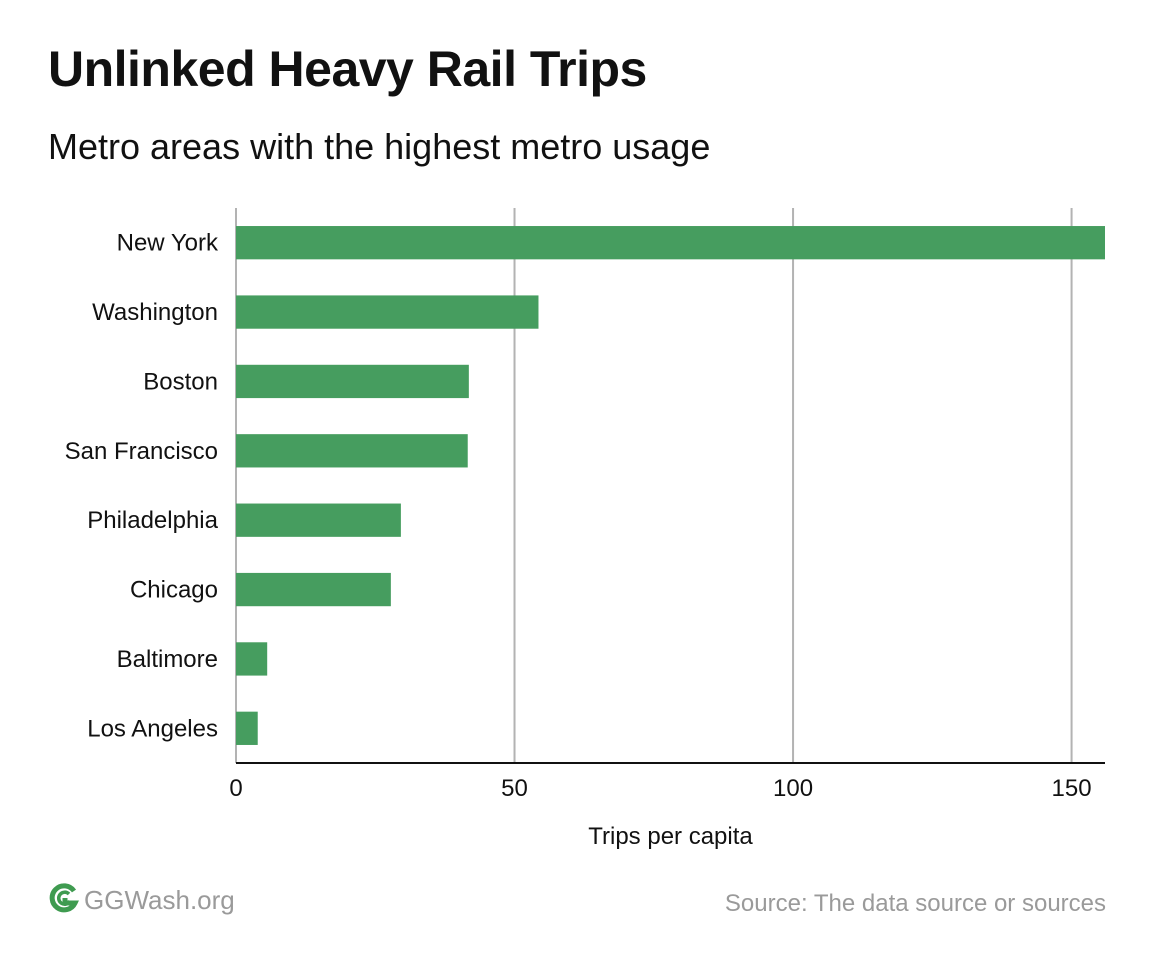  Describe the element at coordinates (174, 590) in the screenshot. I see `y-category-label: Chicago` at that location.